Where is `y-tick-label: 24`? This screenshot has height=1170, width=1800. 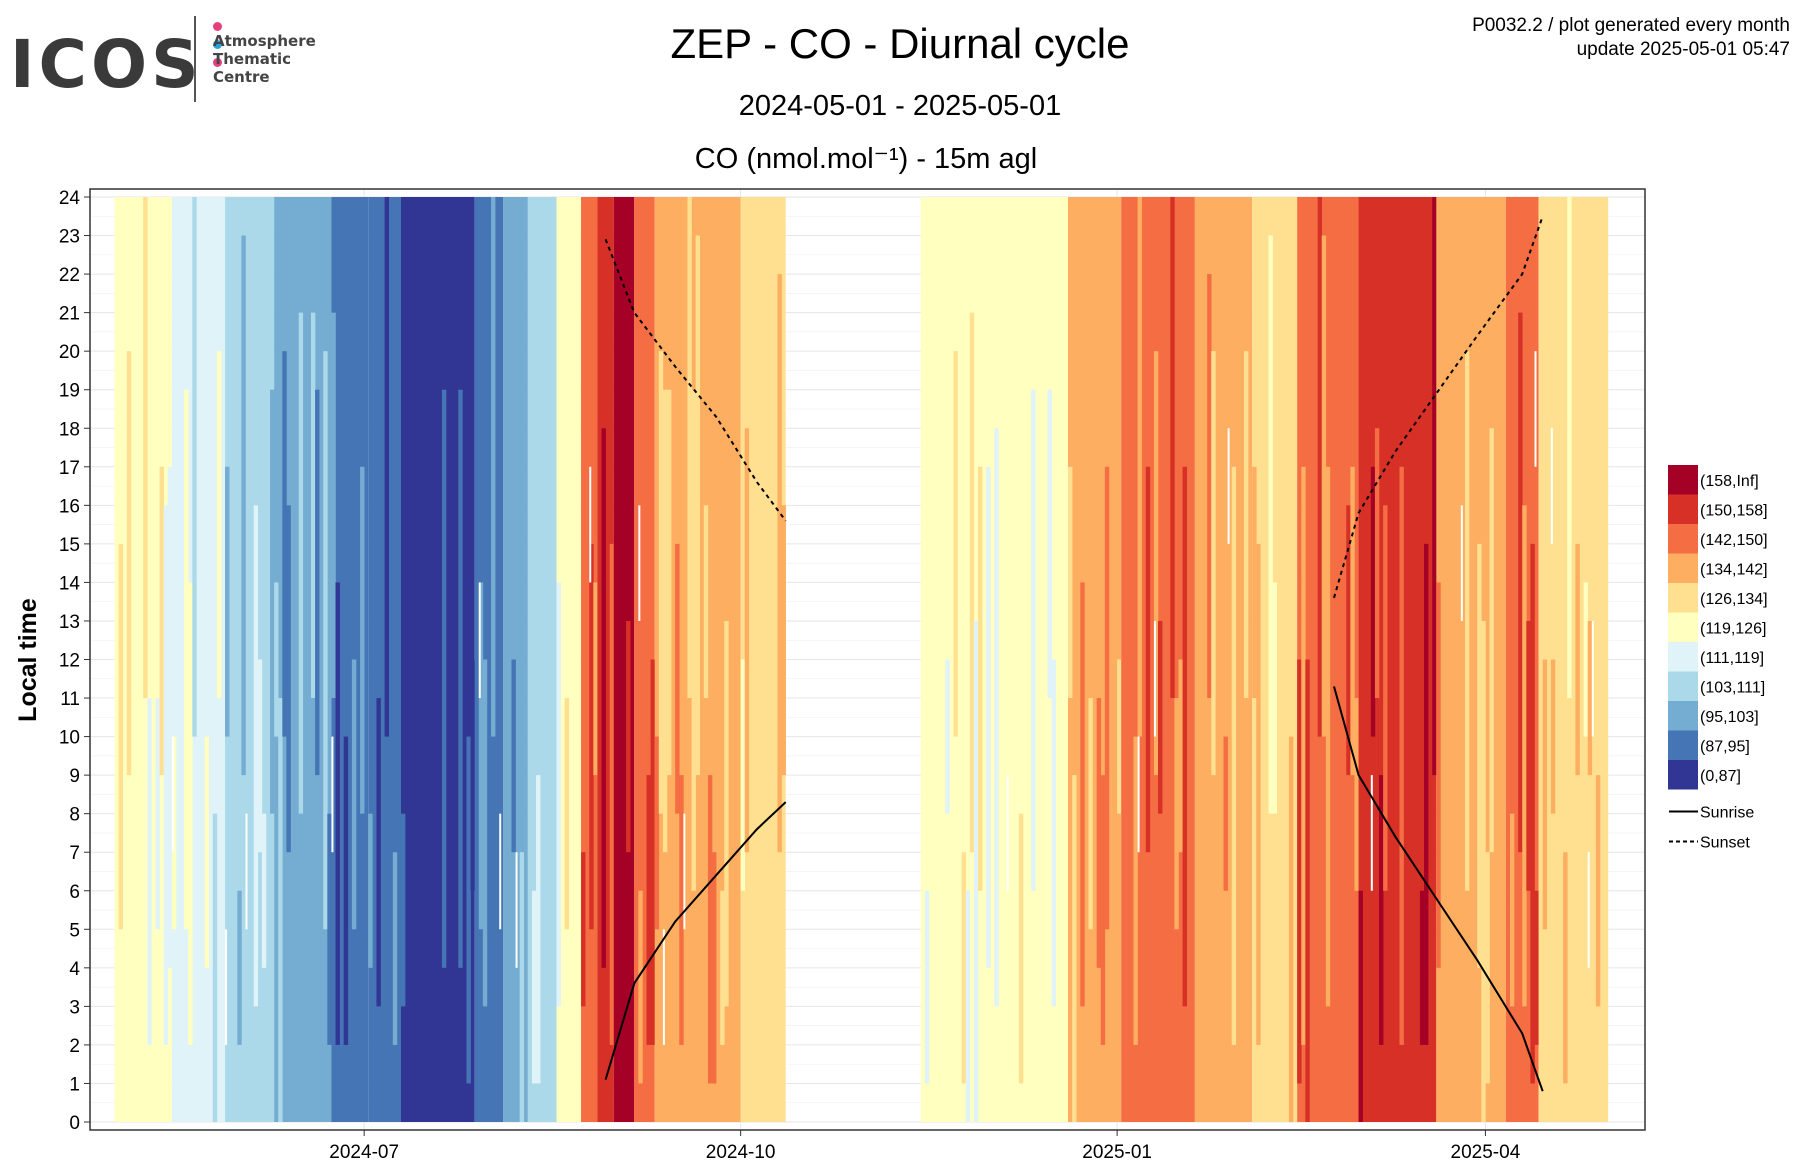 y-tick-label: 24 is located at coordinates (70, 198).